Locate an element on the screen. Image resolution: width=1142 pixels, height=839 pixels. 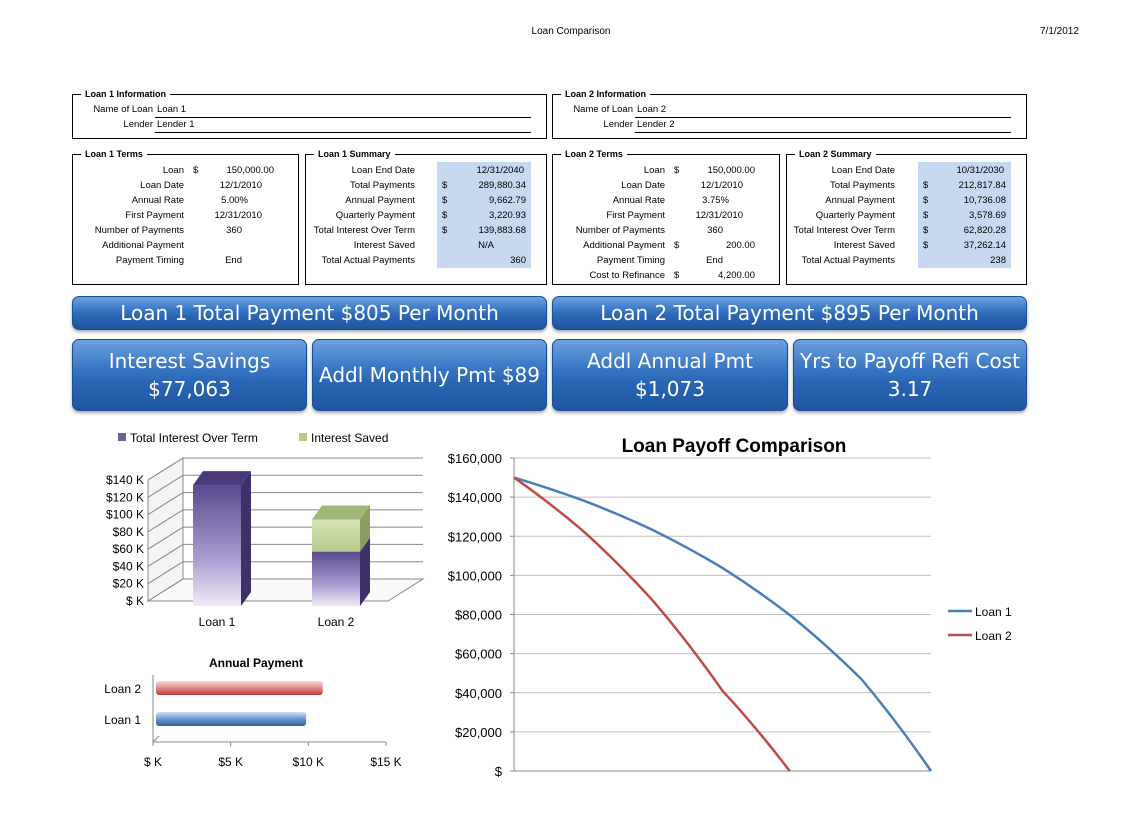
loan1_summary-row: Interest Saved N/A is located at coordinates (426, 245).